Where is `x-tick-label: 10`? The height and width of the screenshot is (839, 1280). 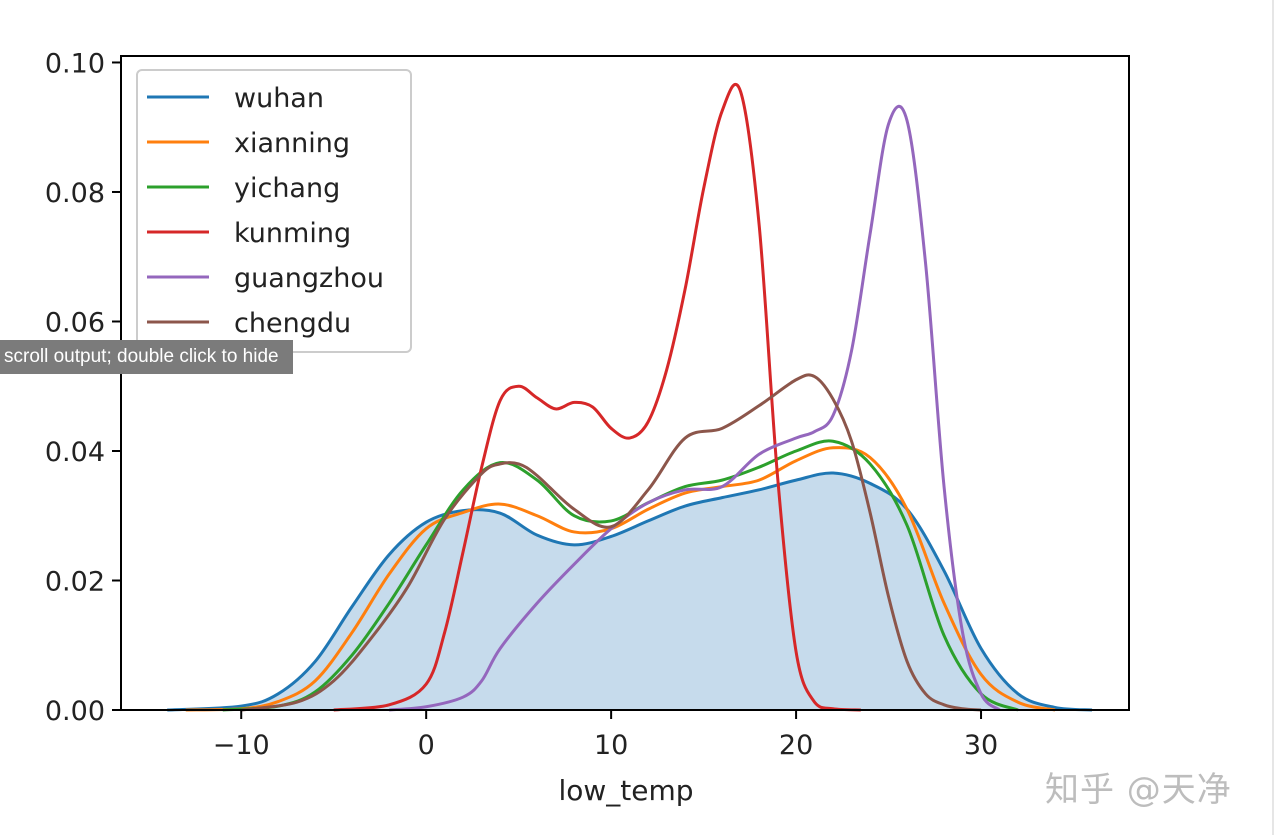 x-tick-label: 10 is located at coordinates (611, 745).